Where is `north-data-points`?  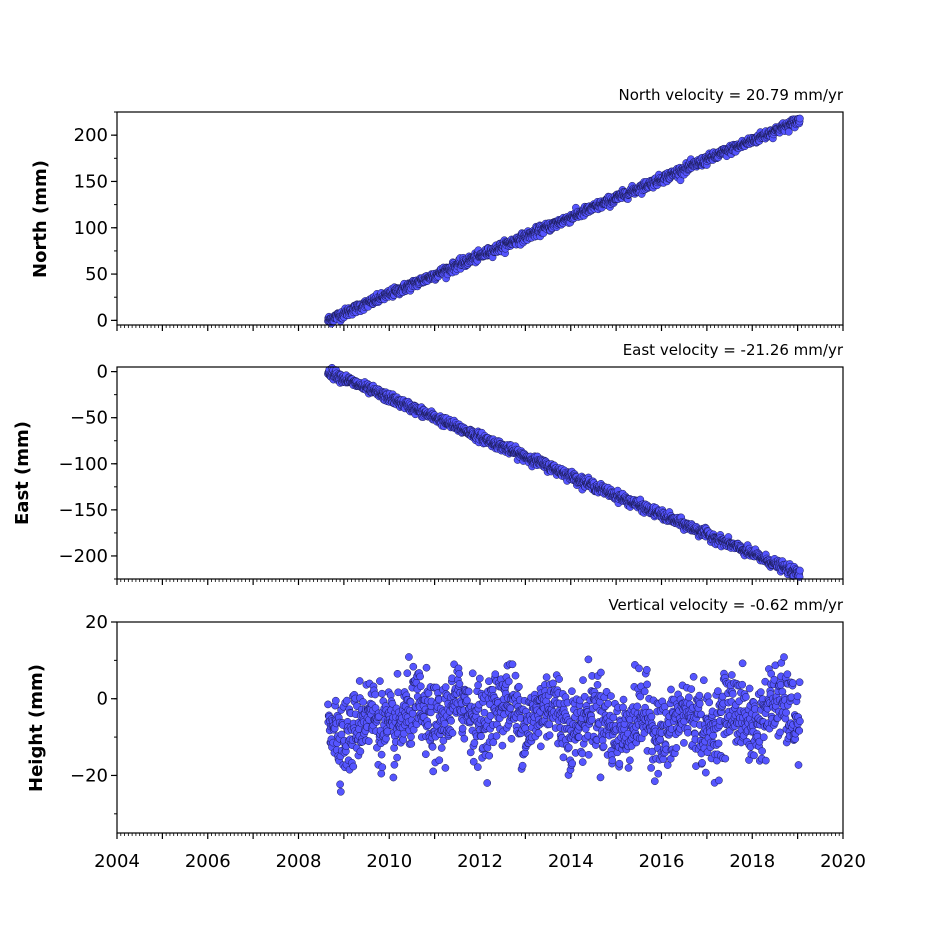 north-data-points is located at coordinates (564, 221).